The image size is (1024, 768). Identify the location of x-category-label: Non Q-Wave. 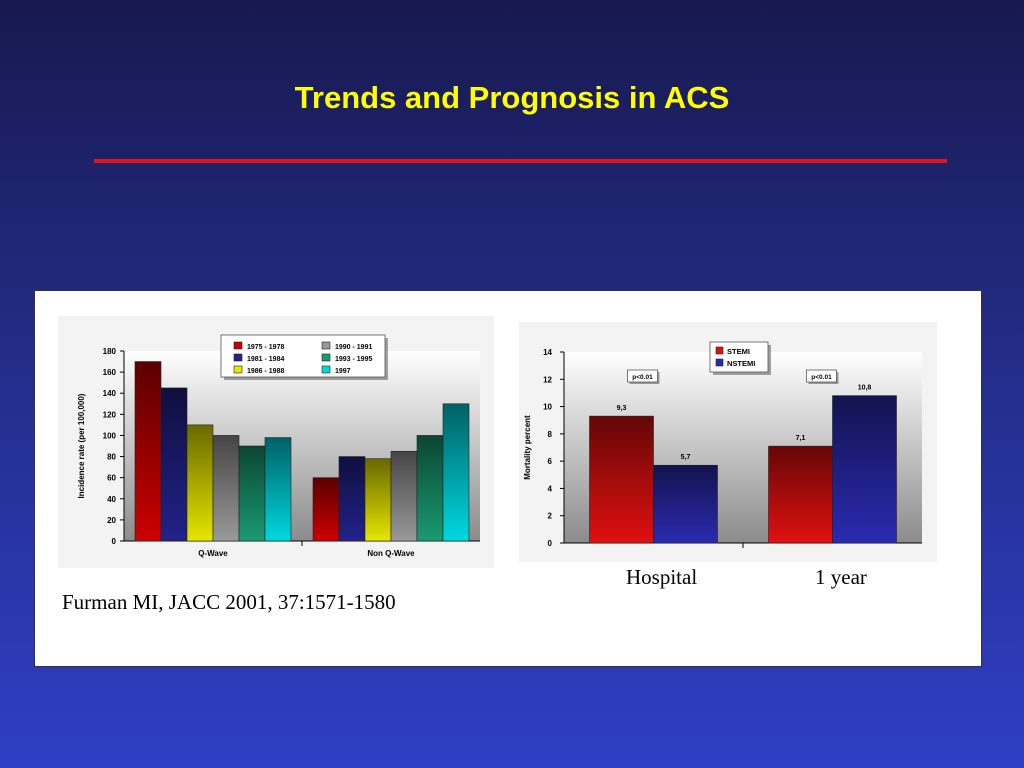
(391, 553).